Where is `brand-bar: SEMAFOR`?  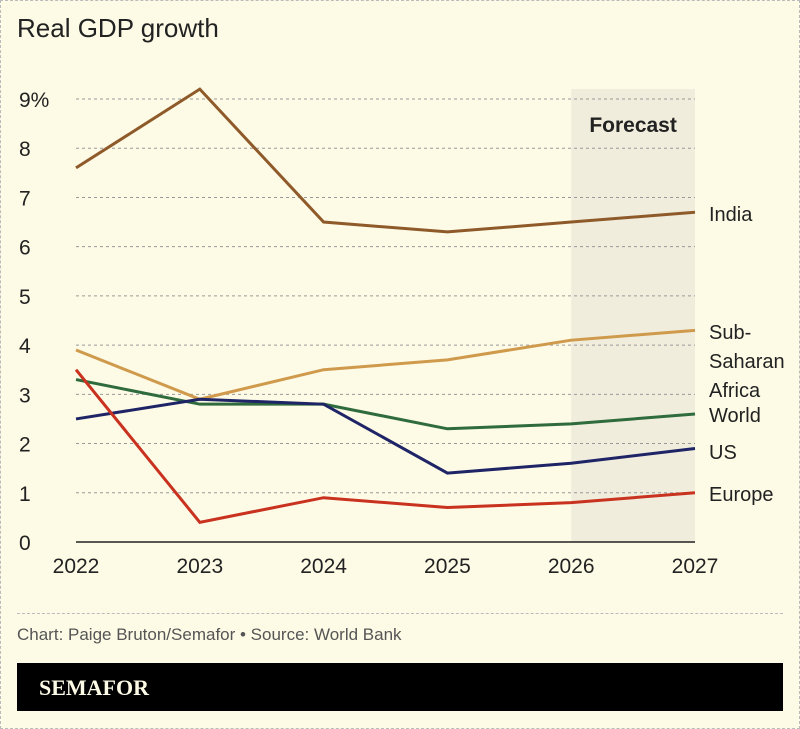
brand-bar: SEMAFOR is located at coordinates (400, 687).